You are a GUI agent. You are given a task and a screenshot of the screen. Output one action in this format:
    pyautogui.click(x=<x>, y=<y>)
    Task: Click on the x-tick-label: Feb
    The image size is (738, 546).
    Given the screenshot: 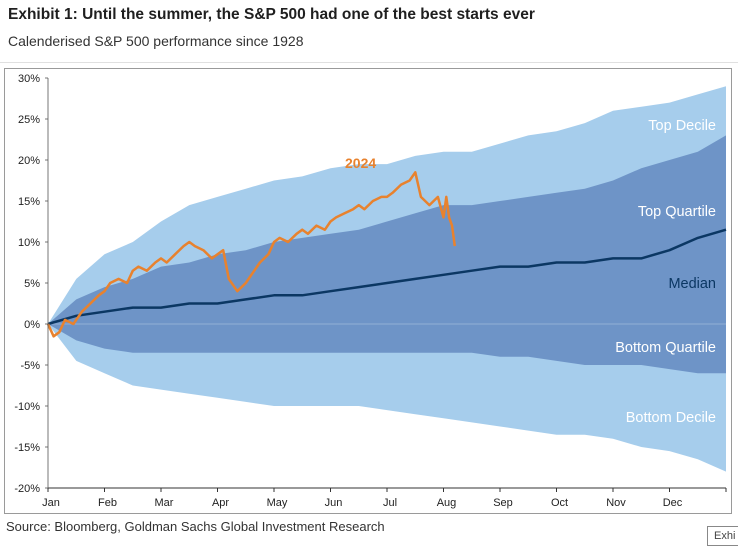 What is the action you would take?
    pyautogui.click(x=107, y=503)
    